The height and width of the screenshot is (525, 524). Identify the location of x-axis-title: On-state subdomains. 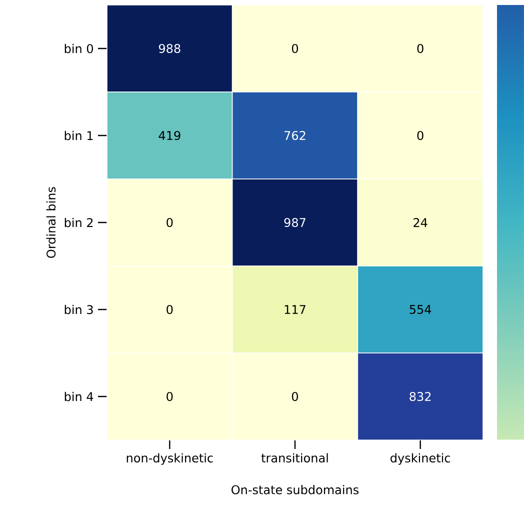
(295, 489).